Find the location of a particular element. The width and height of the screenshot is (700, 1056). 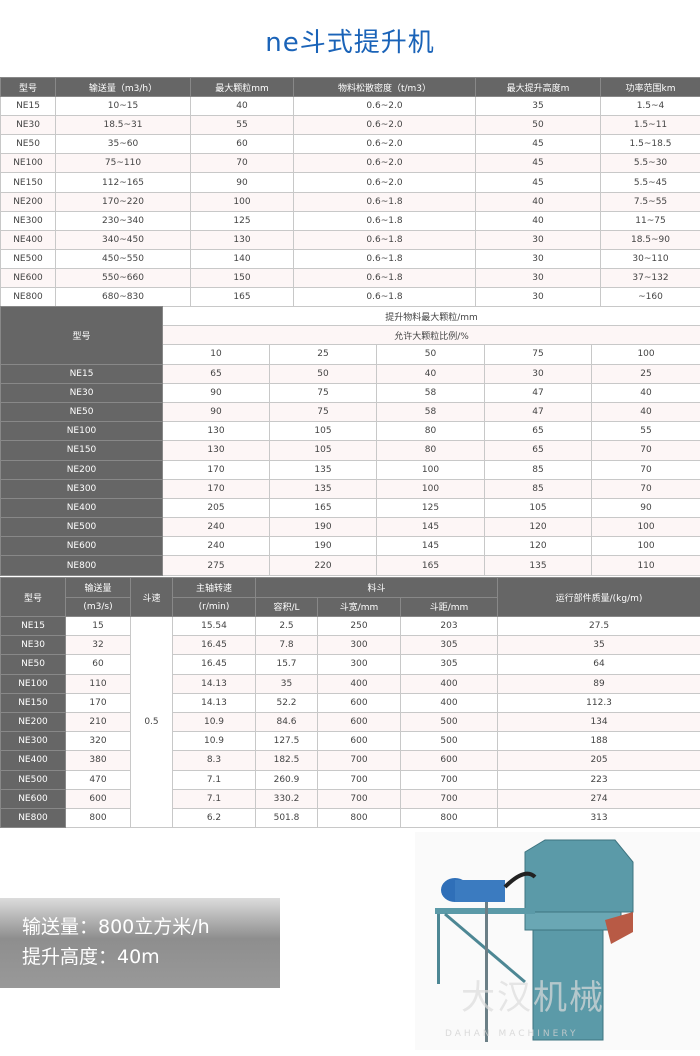

table-row: NE800 800 6.2 501.8 800 800 313 is located at coordinates (350, 818).